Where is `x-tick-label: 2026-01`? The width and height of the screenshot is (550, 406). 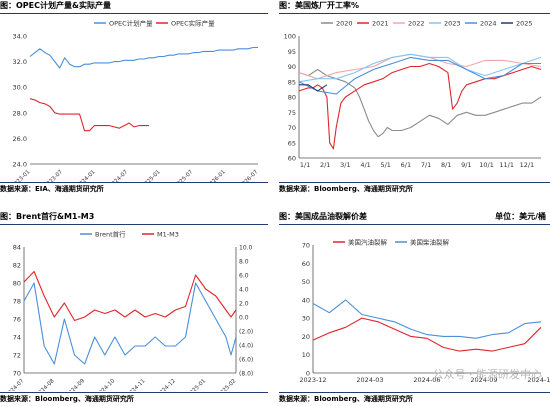 x-tick-label: 2026-01 is located at coordinates (216, 175).